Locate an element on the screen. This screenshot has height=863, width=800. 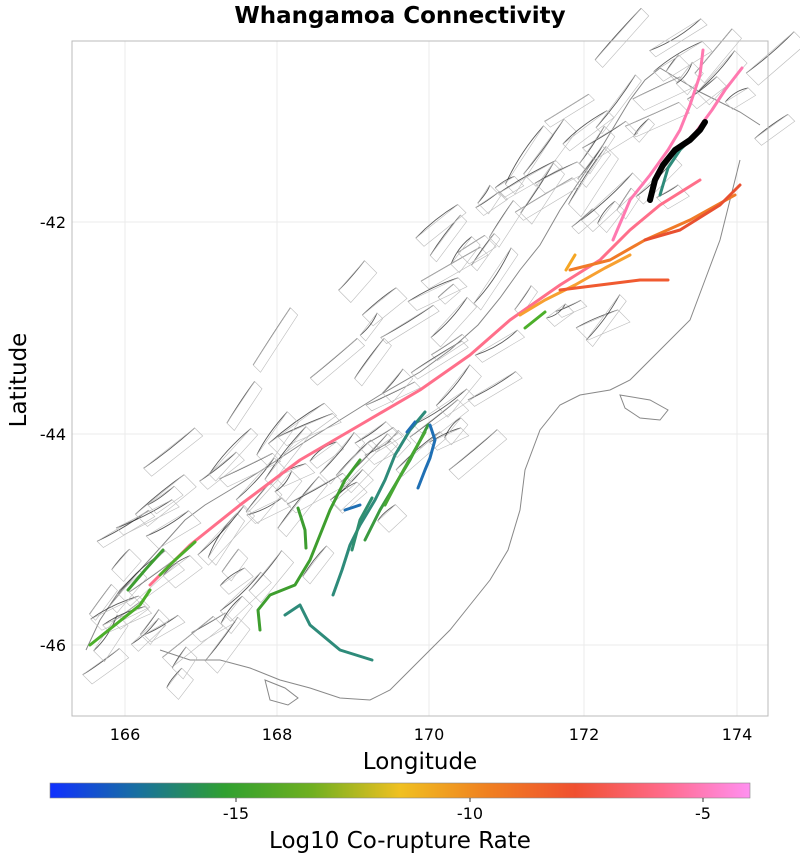
colorbar-tick-label: -10 is located at coordinates (470, 813).